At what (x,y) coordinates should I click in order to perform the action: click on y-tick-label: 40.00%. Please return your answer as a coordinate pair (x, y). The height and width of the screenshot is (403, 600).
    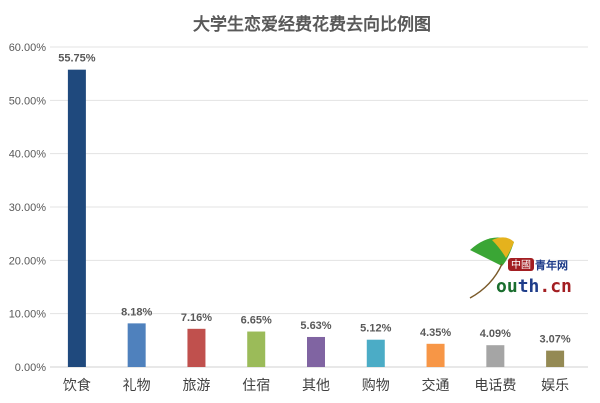
    Looking at the image, I should click on (28, 155).